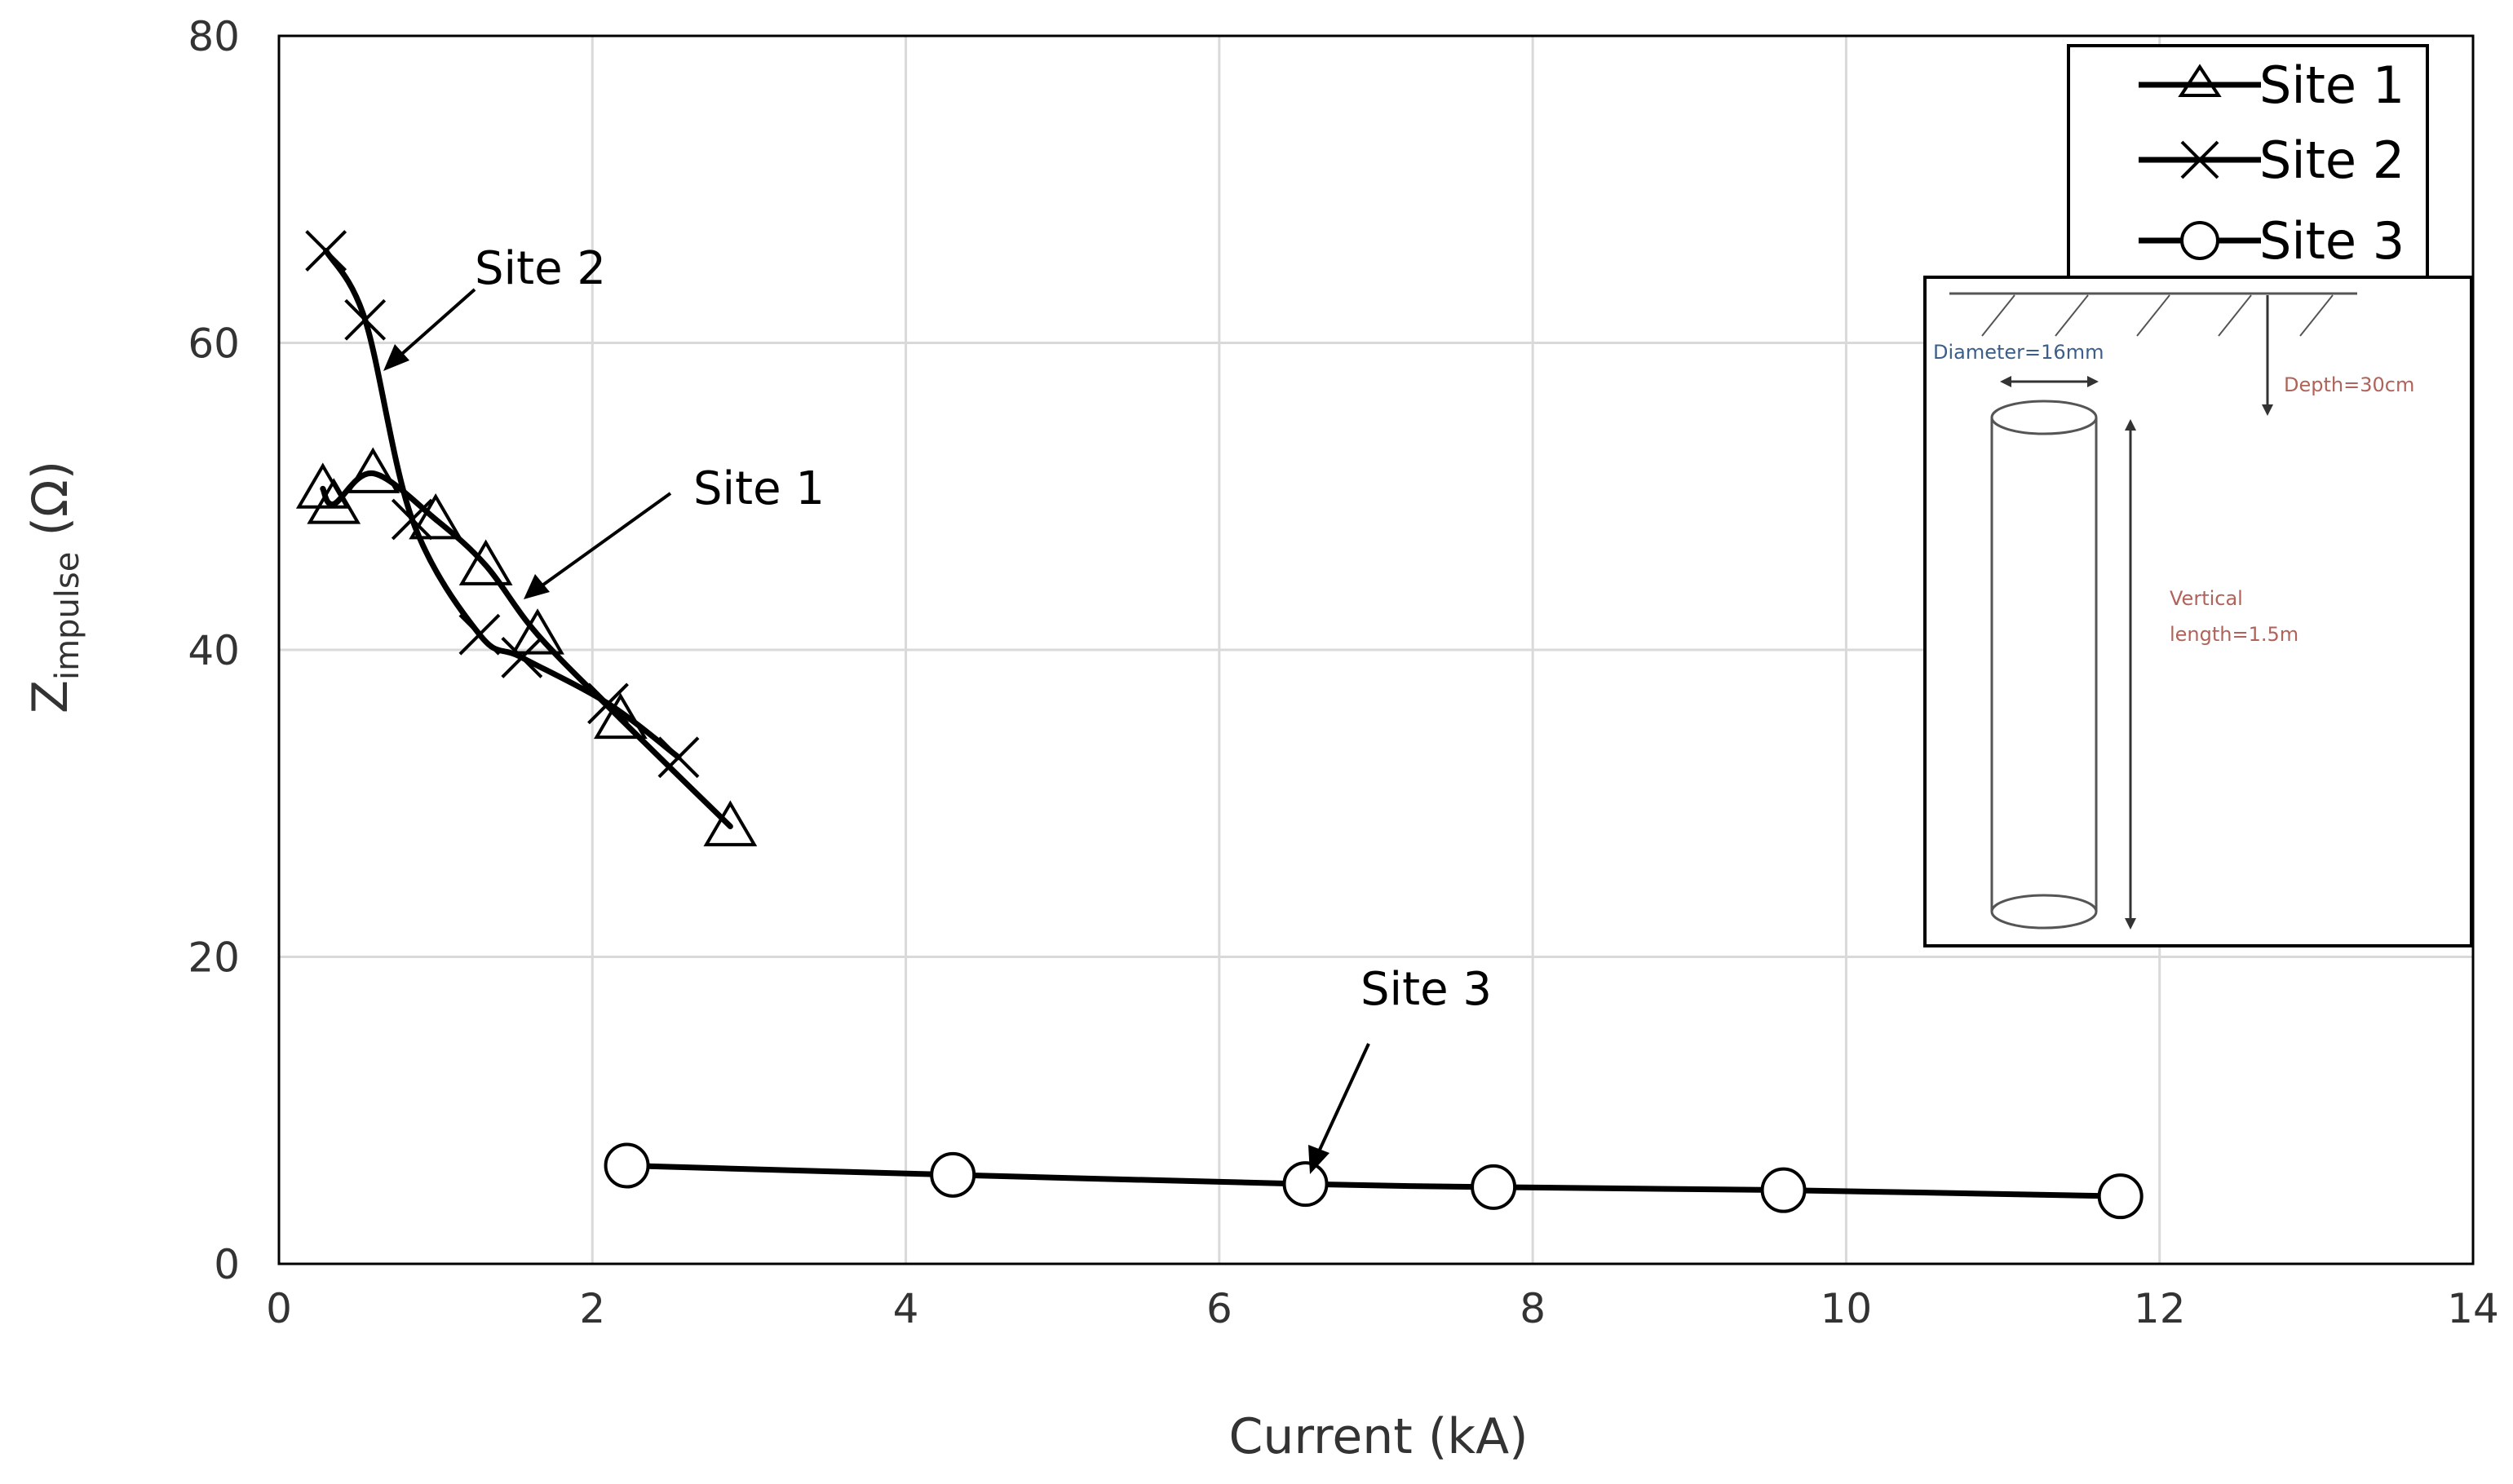  Describe the element at coordinates (2044, 912) in the screenshot. I see `inset-rod-bottom` at that location.